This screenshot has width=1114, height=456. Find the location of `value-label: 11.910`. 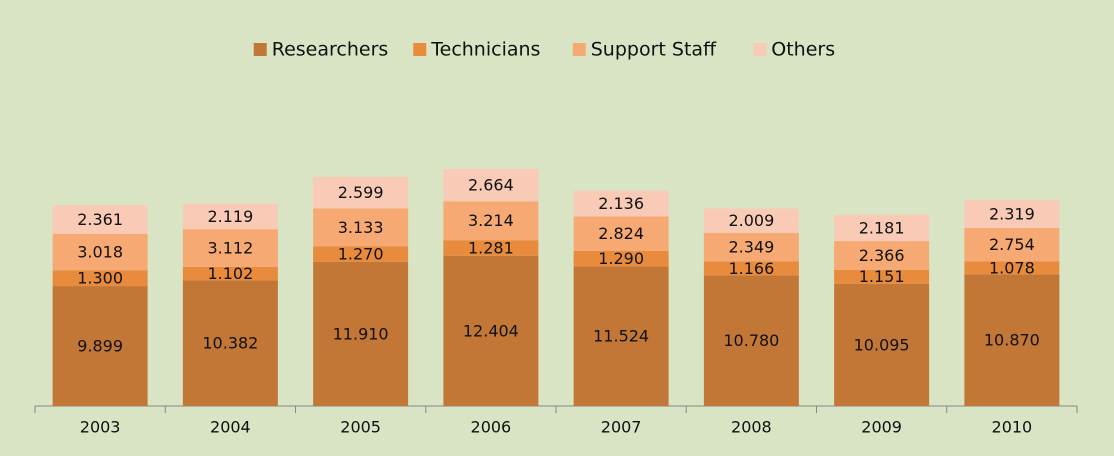

value-label: 11.910 is located at coordinates (361, 333).